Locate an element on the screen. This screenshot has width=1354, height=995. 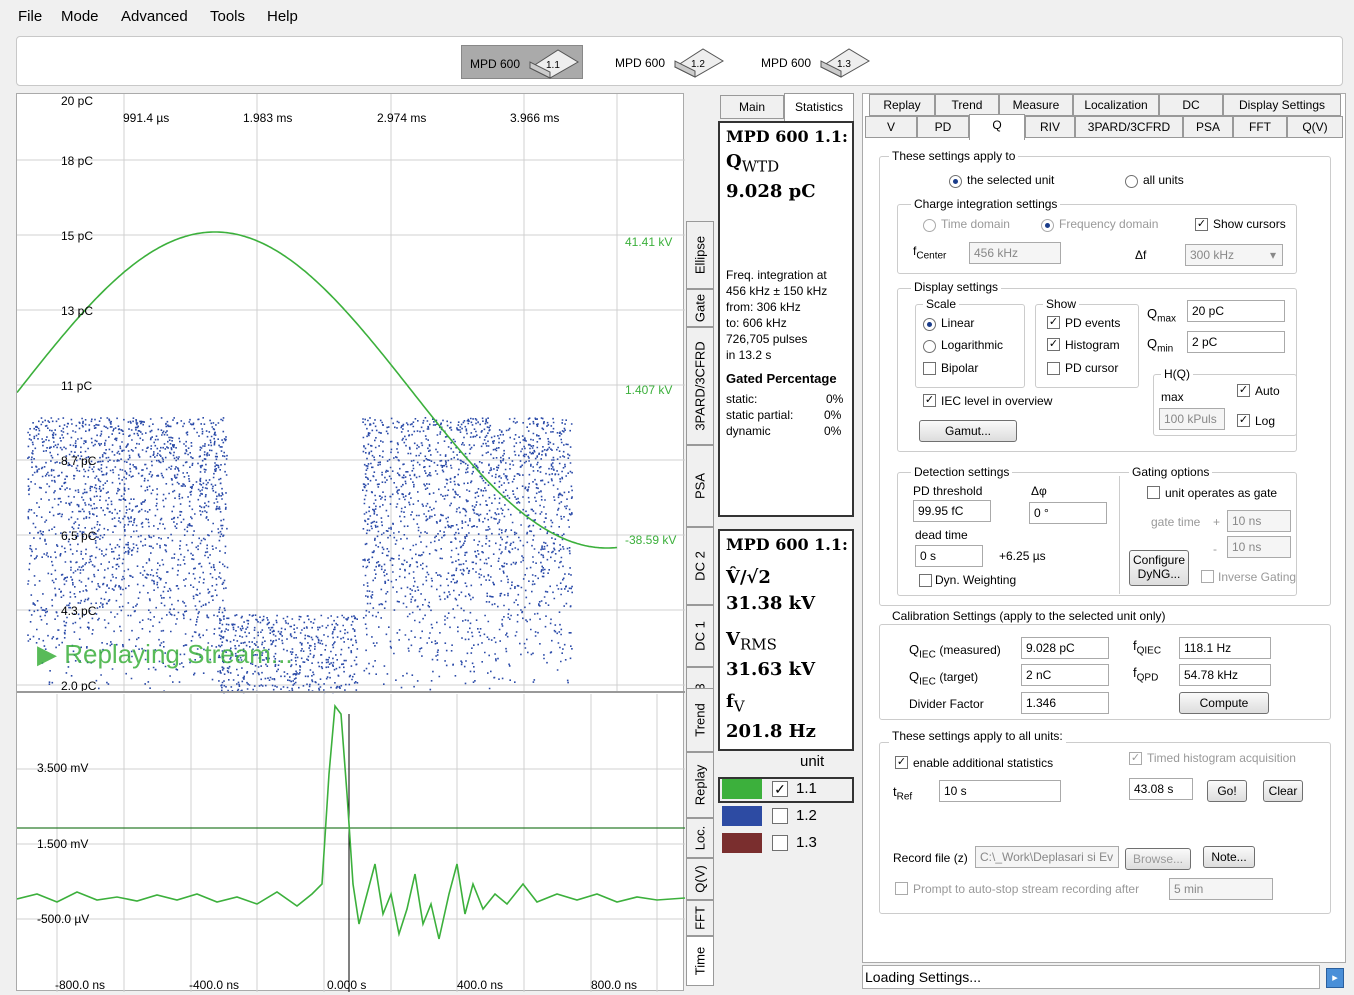
tab-q-v-: Q(V) is located at coordinates (1315, 127).